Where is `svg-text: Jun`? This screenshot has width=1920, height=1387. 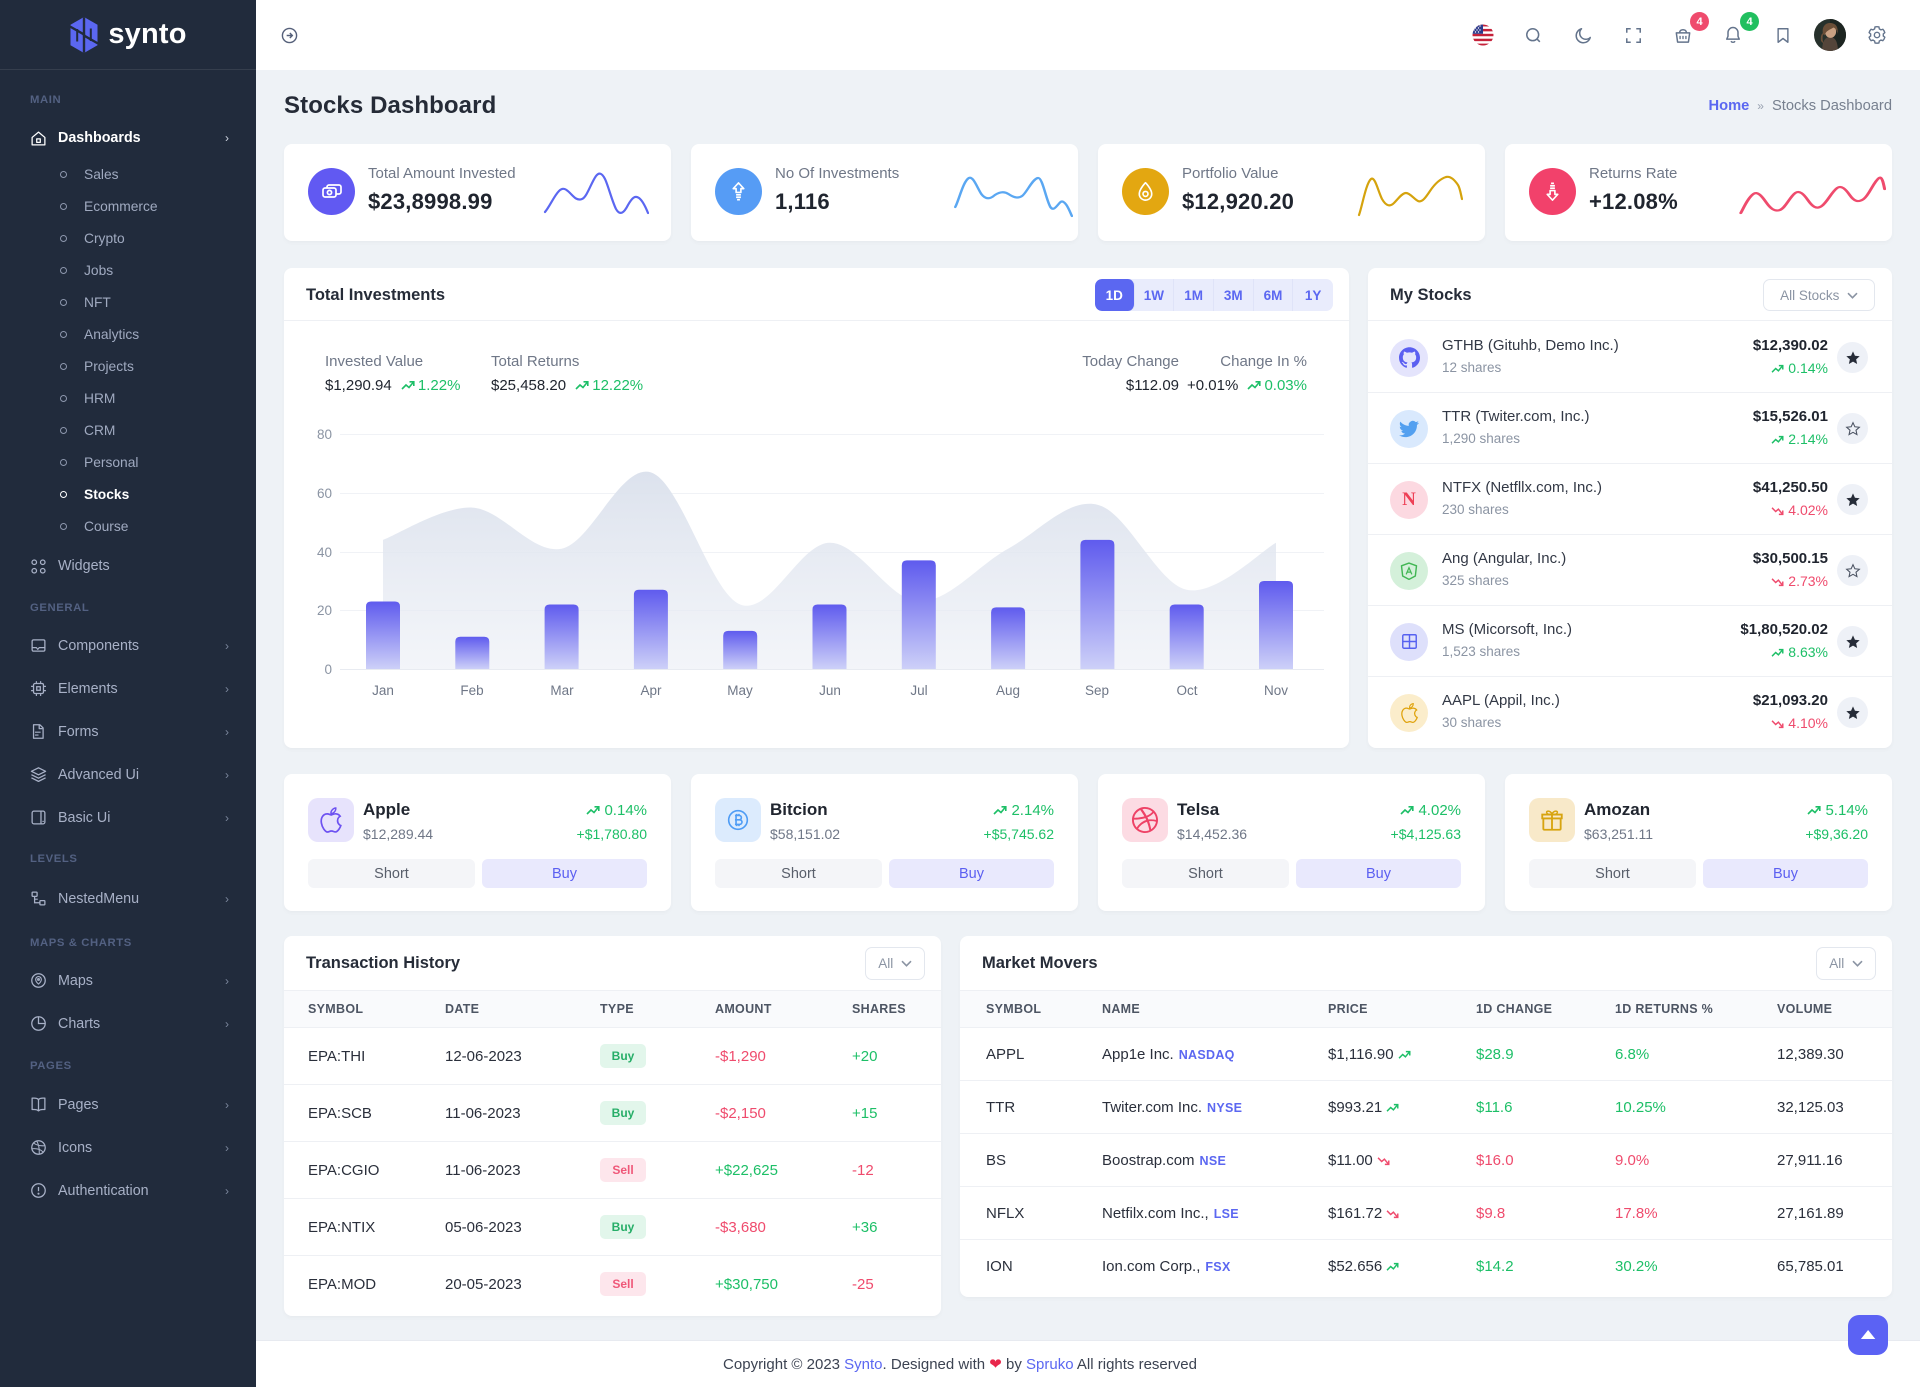
svg-text: Jun is located at coordinates (830, 690).